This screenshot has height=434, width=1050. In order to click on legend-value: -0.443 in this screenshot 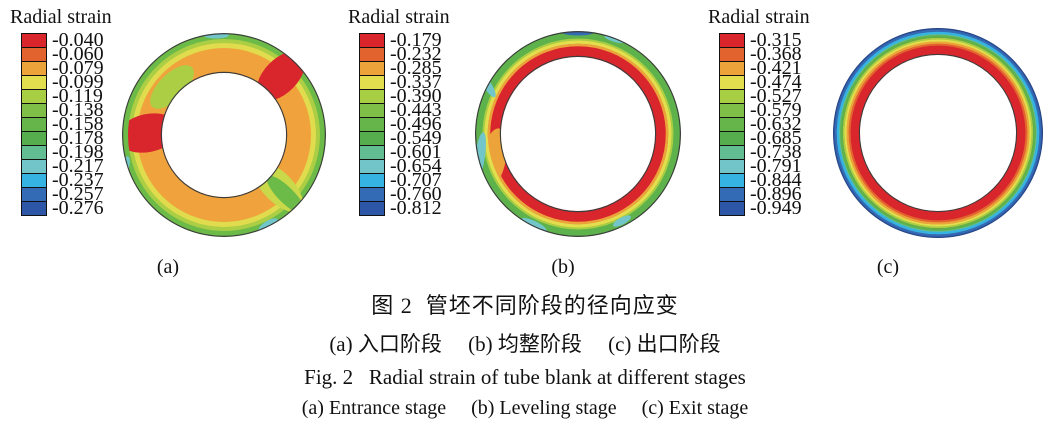, I will do `click(416, 110)`.